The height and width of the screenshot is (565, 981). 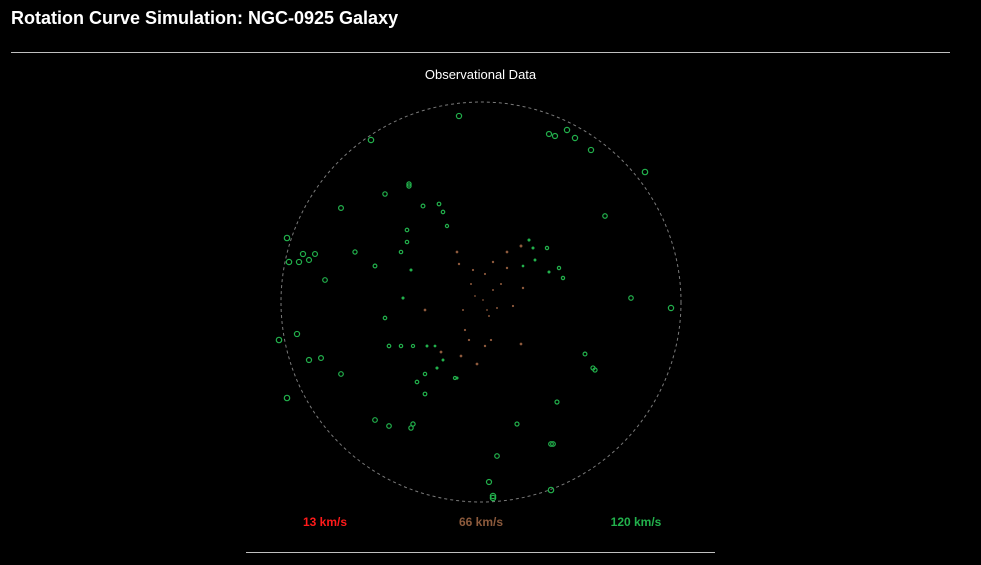 What do you see at coordinates (636, 522) in the screenshot?
I see `legend-high-velocity: 120 km/s` at bounding box center [636, 522].